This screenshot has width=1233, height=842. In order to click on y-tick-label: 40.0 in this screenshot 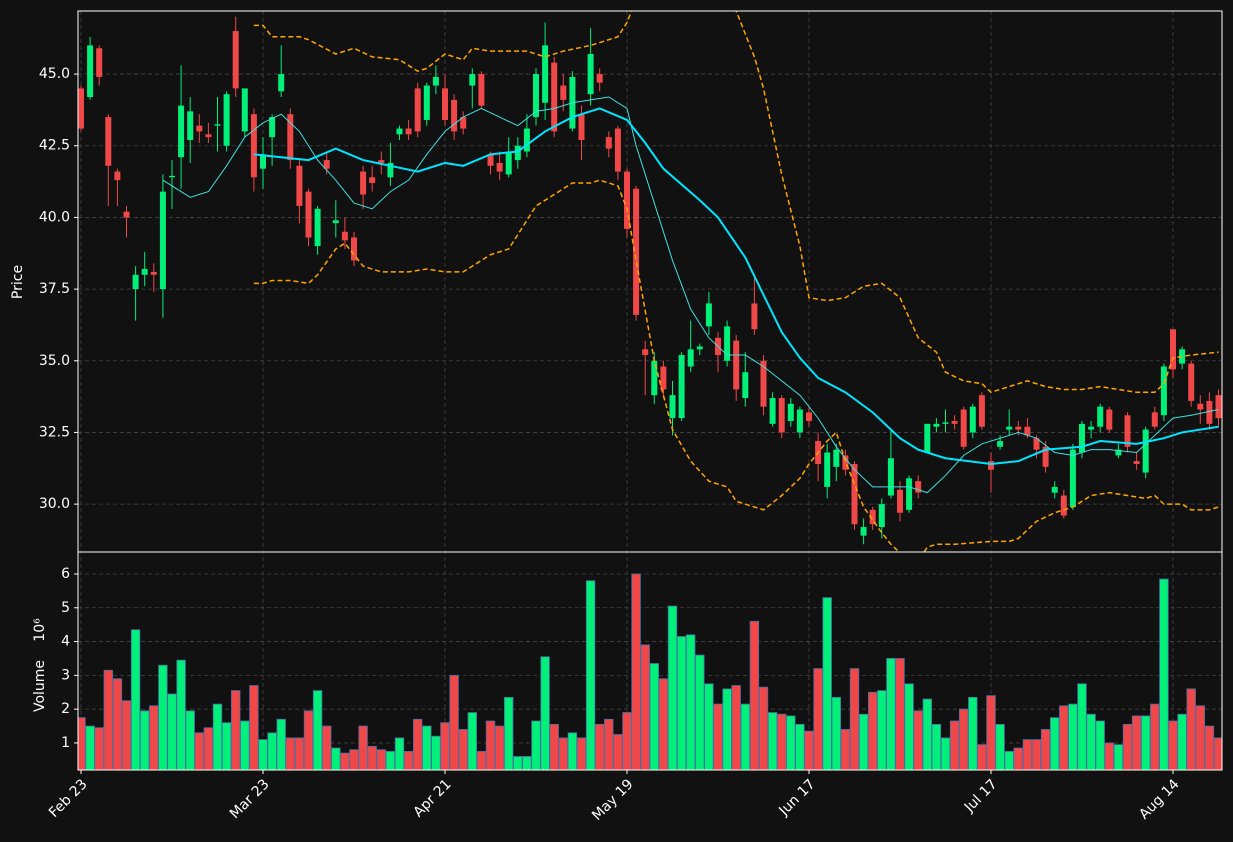, I will do `click(54, 217)`.